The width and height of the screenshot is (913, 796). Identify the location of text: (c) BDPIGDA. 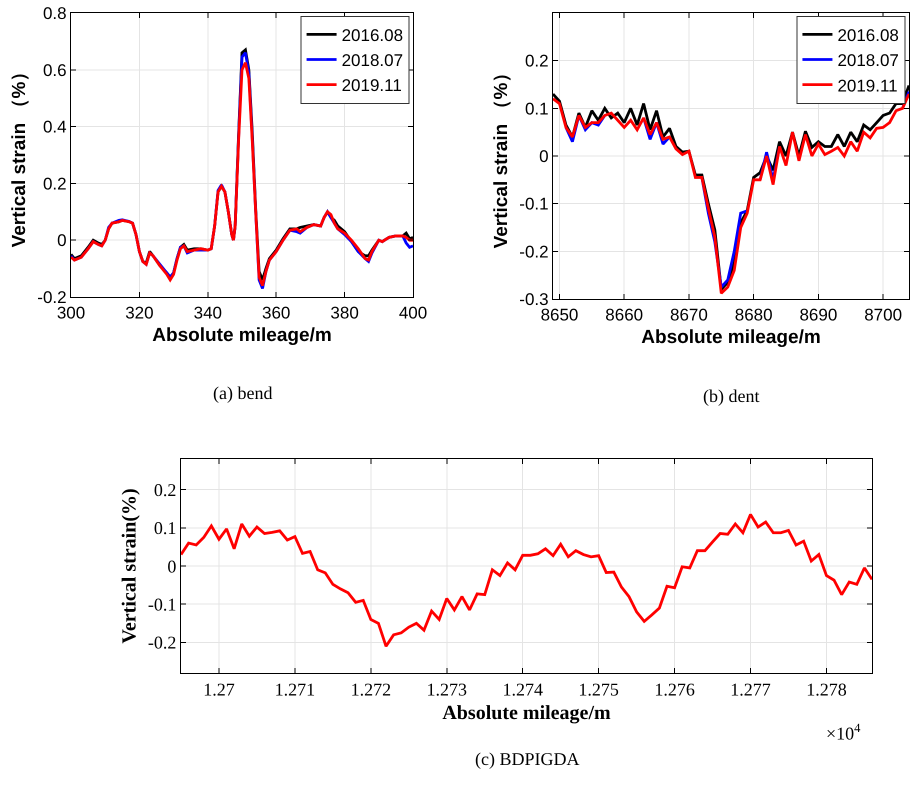
(527, 759).